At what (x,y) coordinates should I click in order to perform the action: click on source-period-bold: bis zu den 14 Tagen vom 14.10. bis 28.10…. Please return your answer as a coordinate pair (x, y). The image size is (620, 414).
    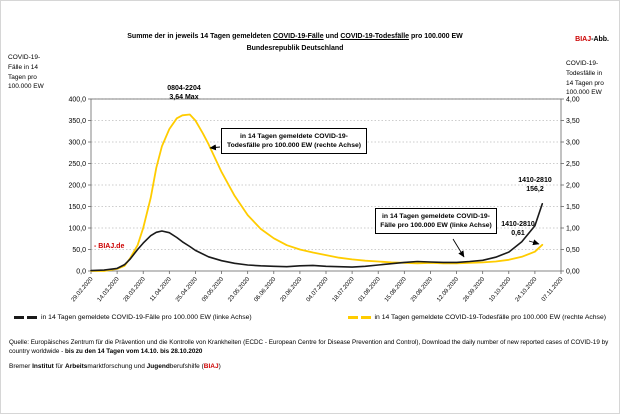
    Looking at the image, I should click on (134, 352).